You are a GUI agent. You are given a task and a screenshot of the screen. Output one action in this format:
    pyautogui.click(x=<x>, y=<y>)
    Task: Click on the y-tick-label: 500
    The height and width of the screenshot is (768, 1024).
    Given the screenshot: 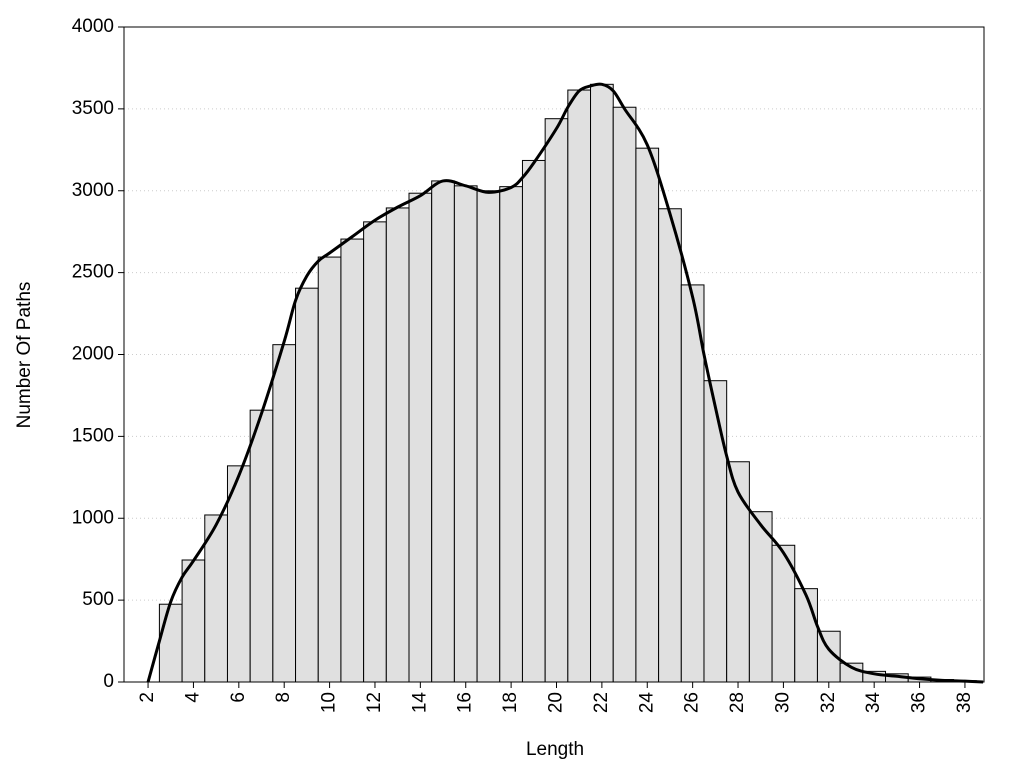 What is the action you would take?
    pyautogui.click(x=98, y=599)
    